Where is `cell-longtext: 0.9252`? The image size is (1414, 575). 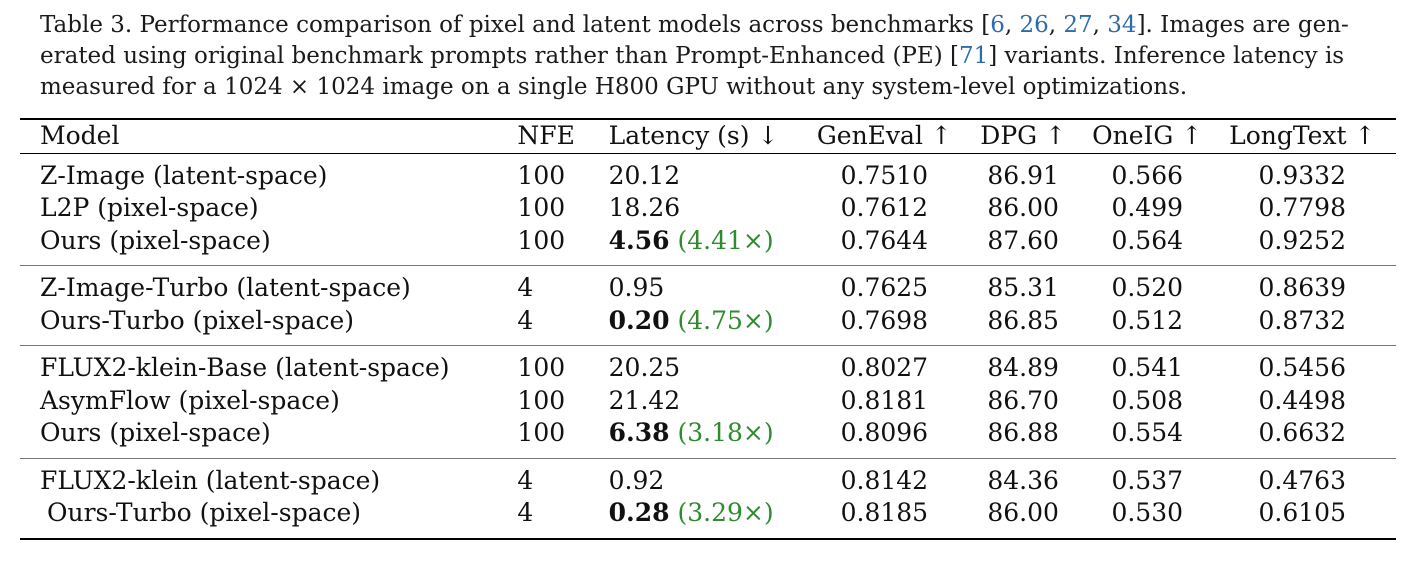 cell-longtext: 0.9252 is located at coordinates (1302, 240).